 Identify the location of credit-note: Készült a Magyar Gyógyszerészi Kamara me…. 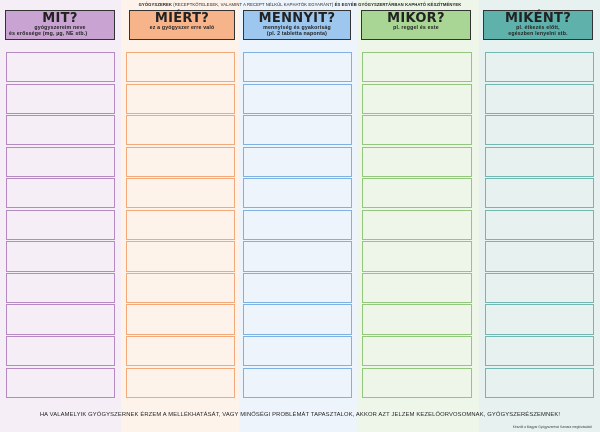
(552, 427).